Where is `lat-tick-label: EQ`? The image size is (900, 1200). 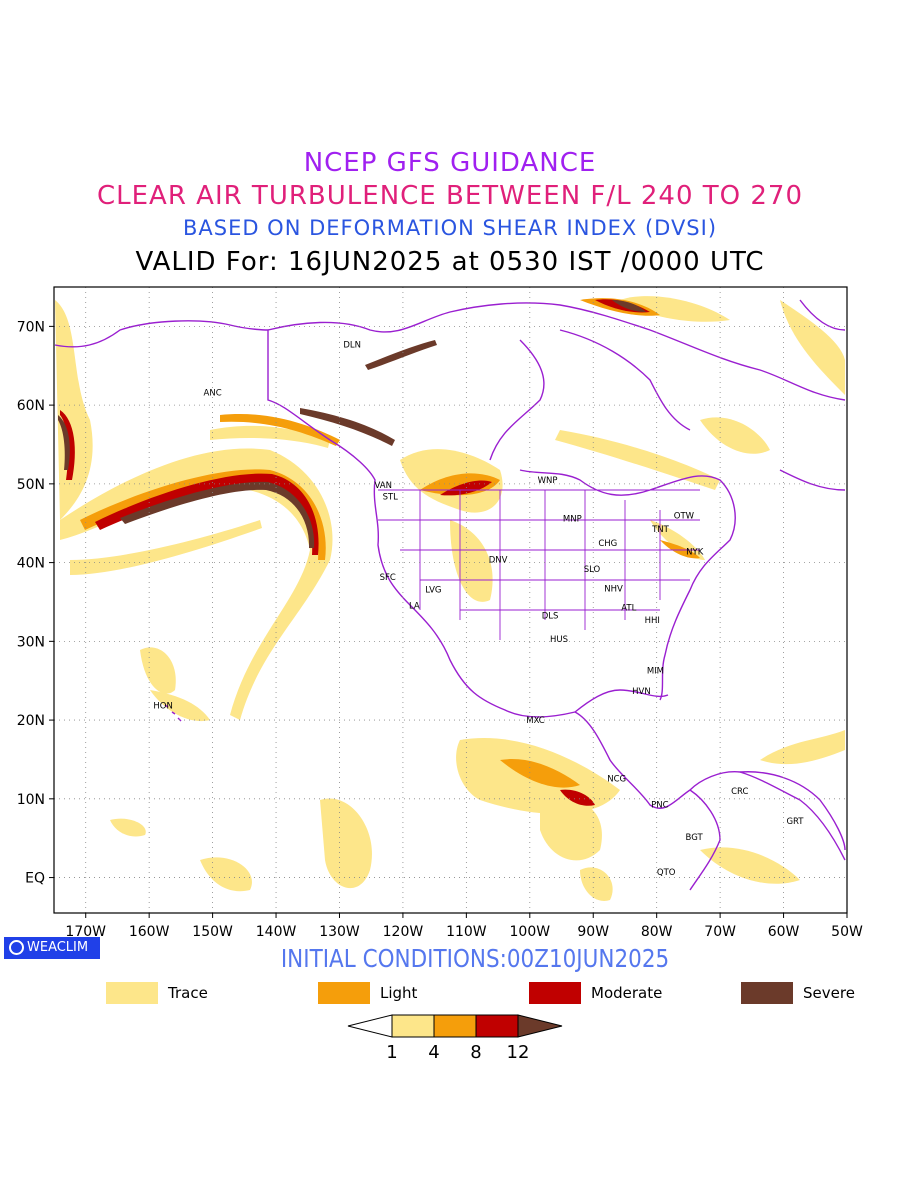
lat-tick-label: EQ is located at coordinates (35, 879).